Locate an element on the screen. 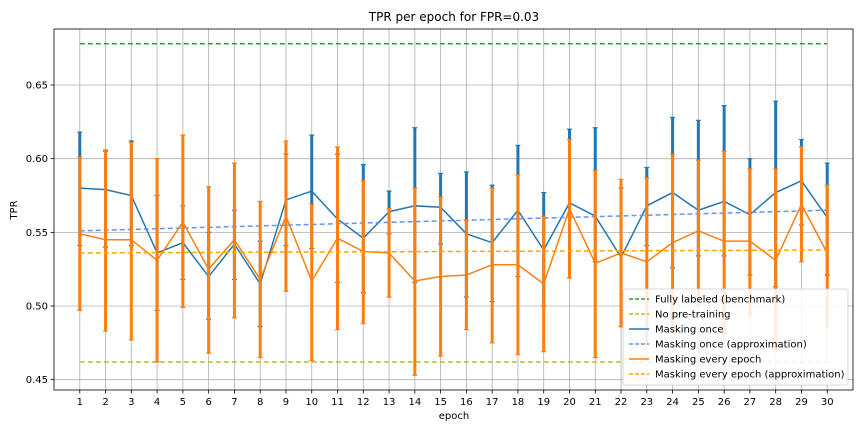 The width and height of the screenshot is (864, 432). legend-item-masking-every-epoch: Masking every epoch is located at coordinates (695, 360).